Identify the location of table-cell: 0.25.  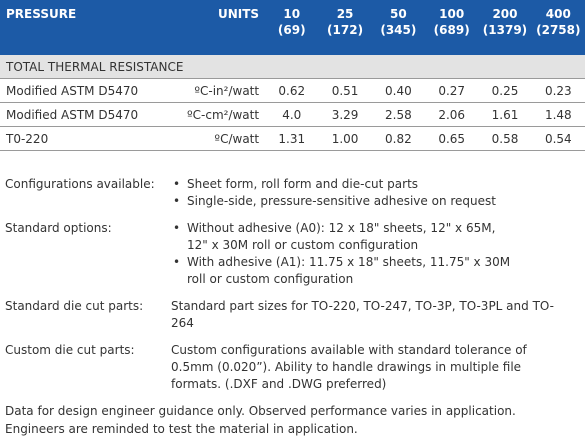
(505, 90).